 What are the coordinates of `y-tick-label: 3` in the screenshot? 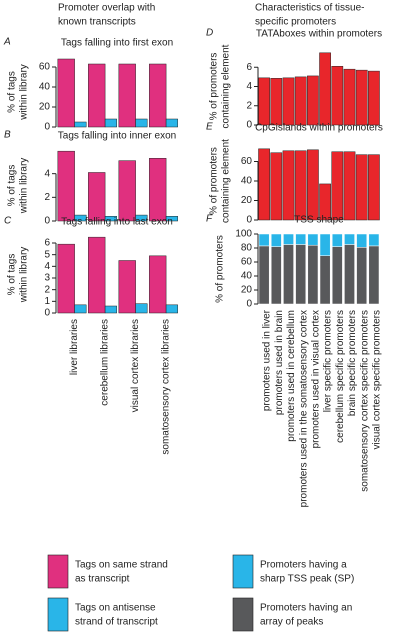 It's located at (47, 278).